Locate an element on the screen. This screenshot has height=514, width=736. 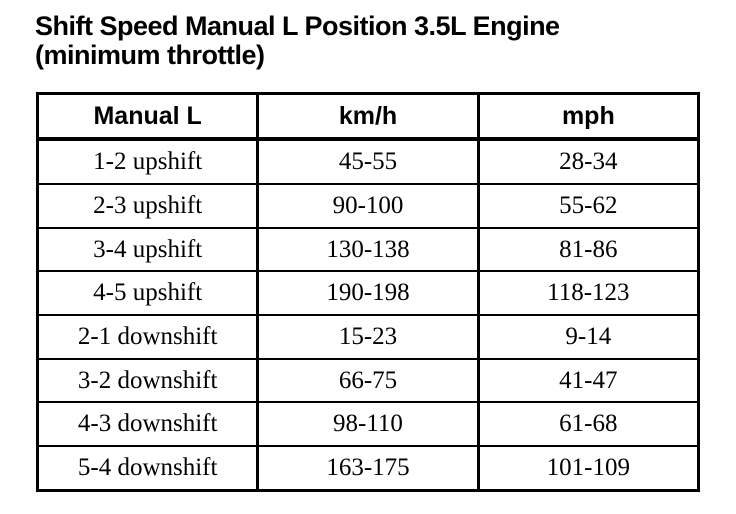
header-kmh: km/h is located at coordinates (368, 116).